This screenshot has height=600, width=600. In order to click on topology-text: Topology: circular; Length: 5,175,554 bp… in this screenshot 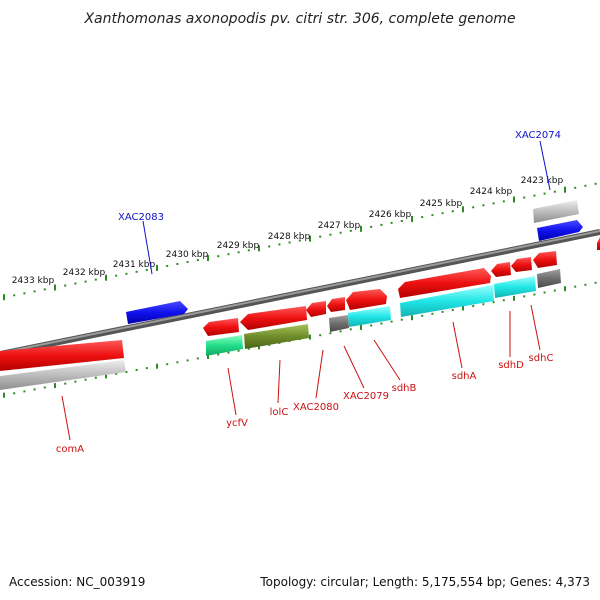, I will do `click(424, 582)`.